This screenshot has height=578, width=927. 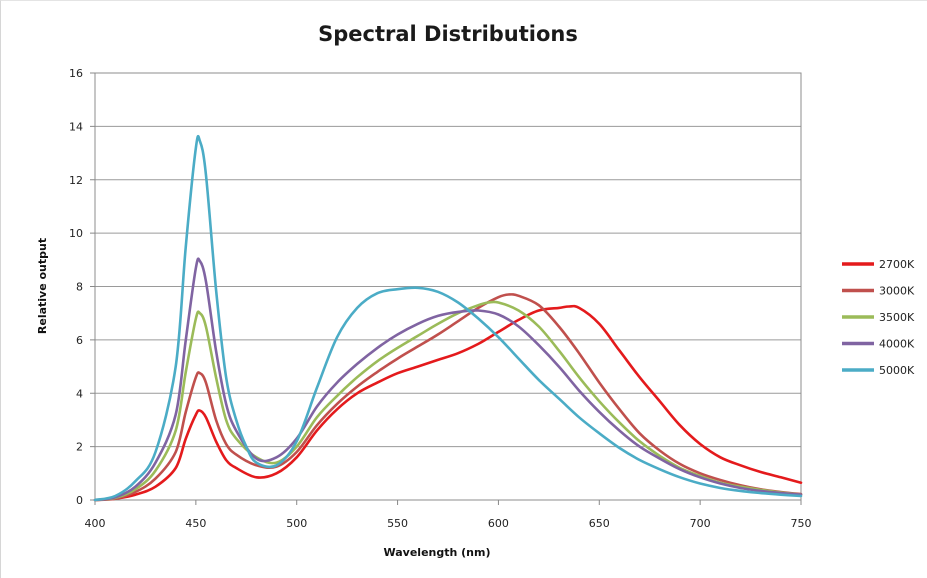 I want to click on x-tick-label: 450, so click(x=195, y=523).